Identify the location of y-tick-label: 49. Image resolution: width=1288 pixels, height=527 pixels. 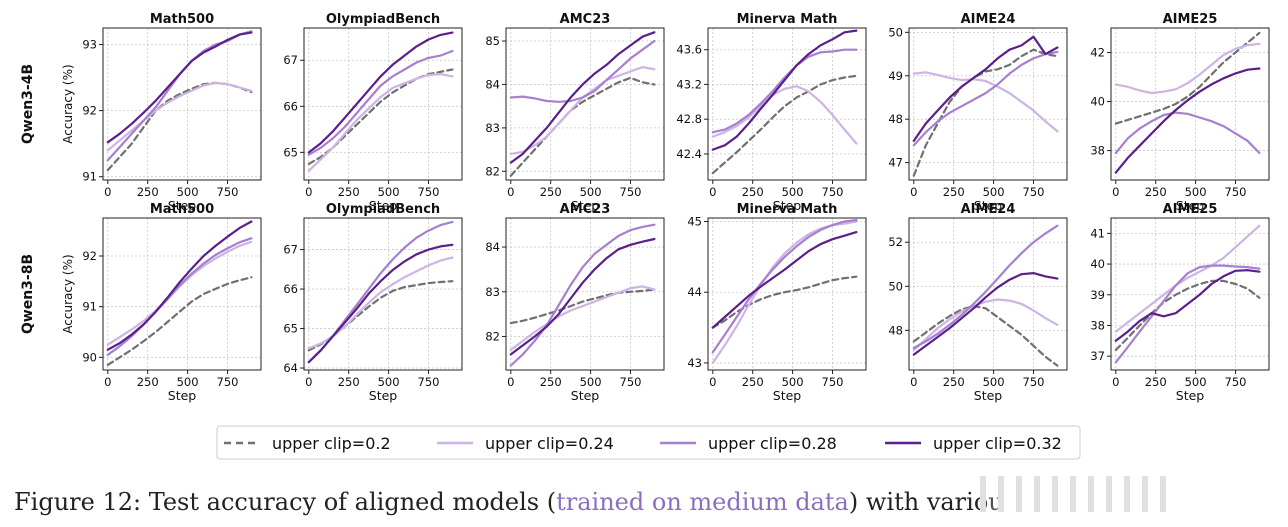
(895, 76).